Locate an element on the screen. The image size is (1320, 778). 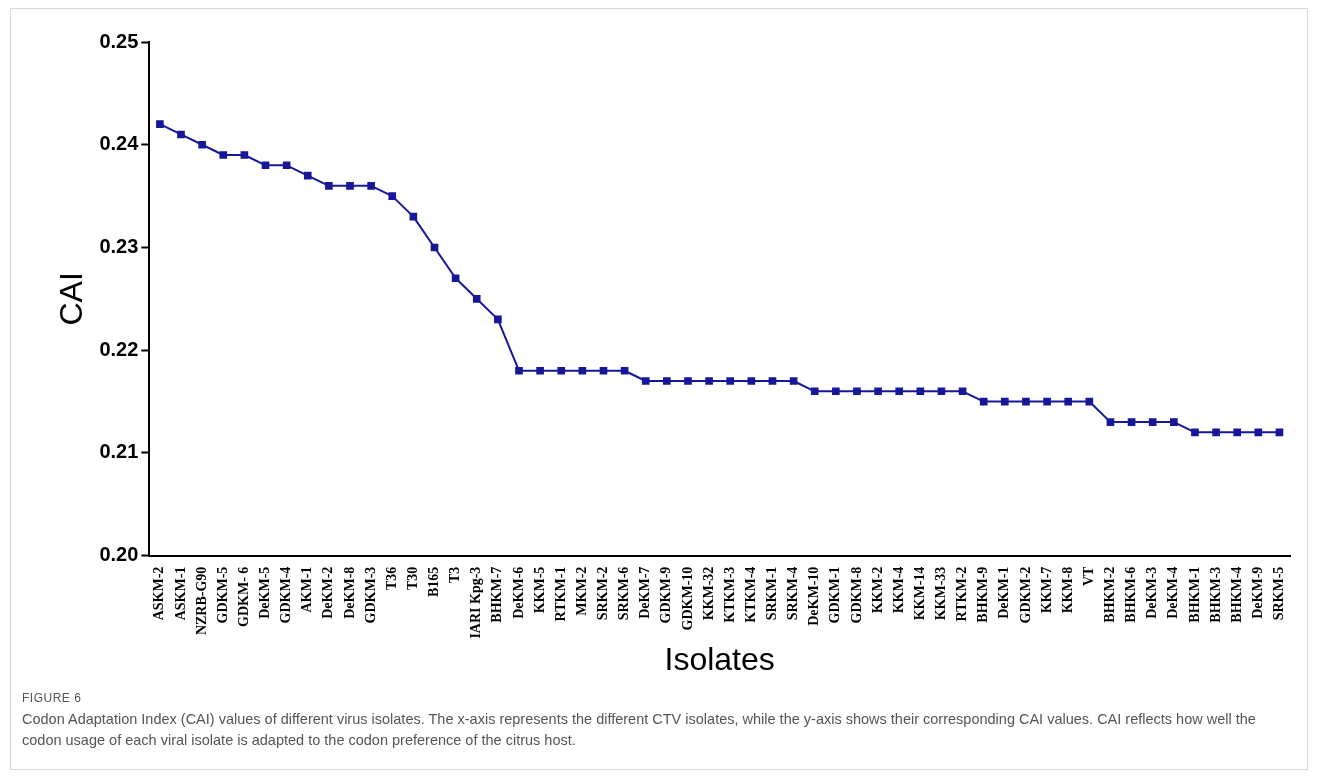
x-tick-label: GDKM-8 is located at coordinates (856, 595).